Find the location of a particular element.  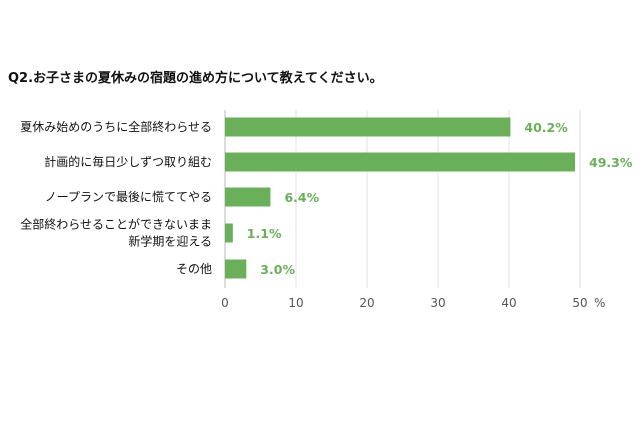

category-label: 計画的に毎日少しずつ取り組む is located at coordinates (128, 161).